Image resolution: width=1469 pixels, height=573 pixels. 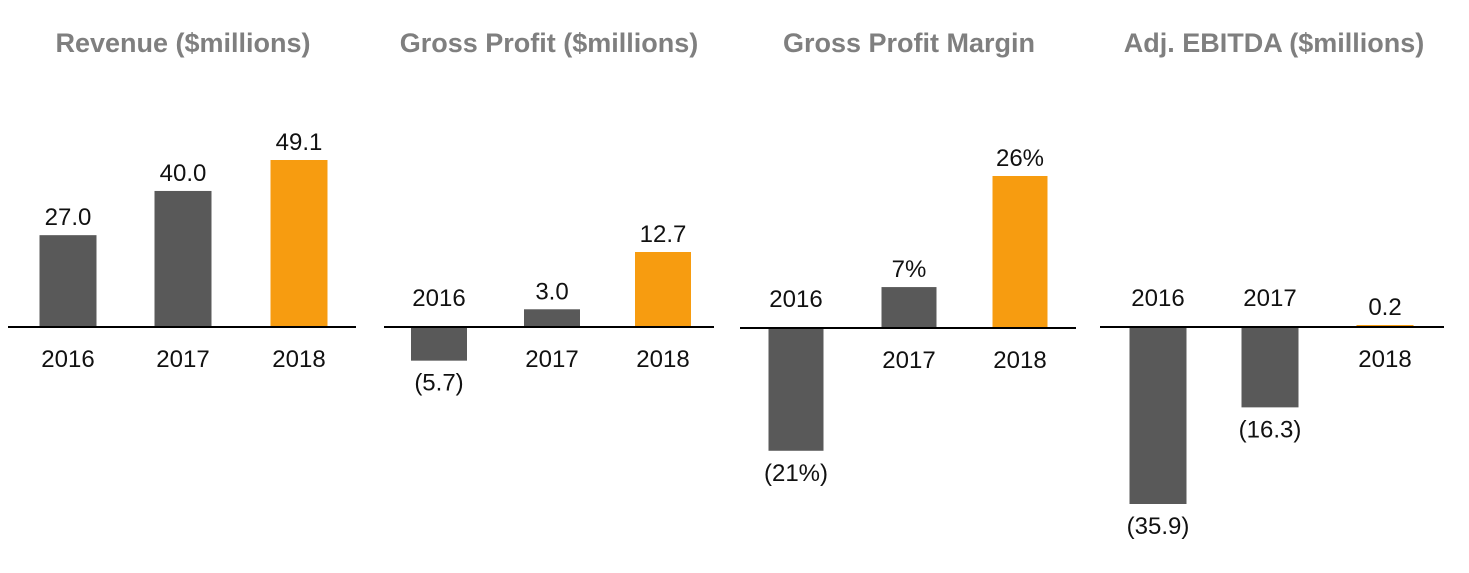 I want to click on data-label: 3.0, so click(x=551, y=291).